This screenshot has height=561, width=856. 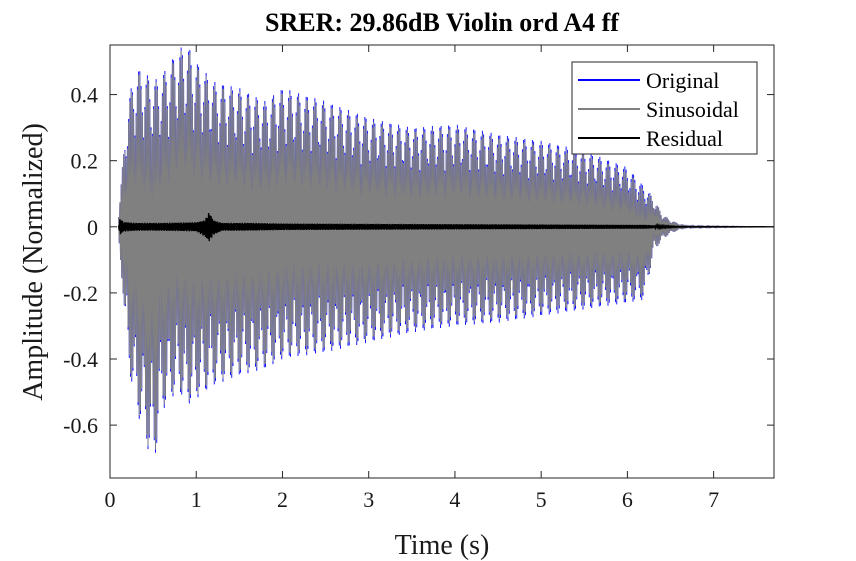 I want to click on x-tick-label: 4, so click(x=454, y=499).